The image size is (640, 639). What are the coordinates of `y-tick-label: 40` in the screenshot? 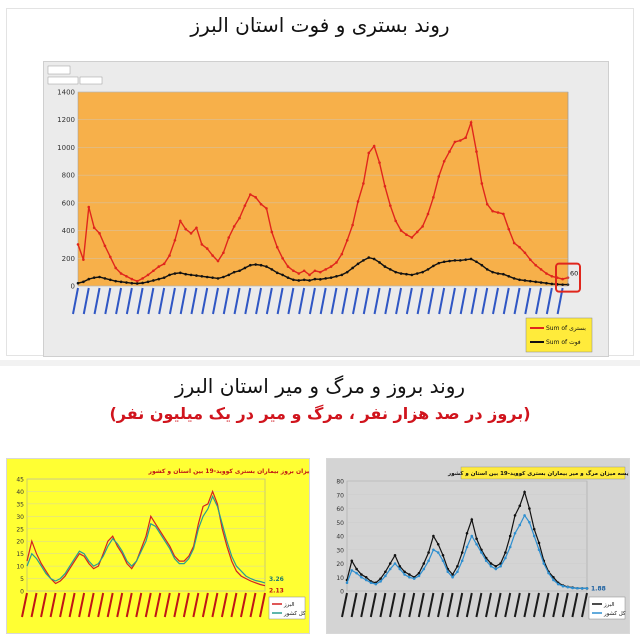 It's located at (340, 537).